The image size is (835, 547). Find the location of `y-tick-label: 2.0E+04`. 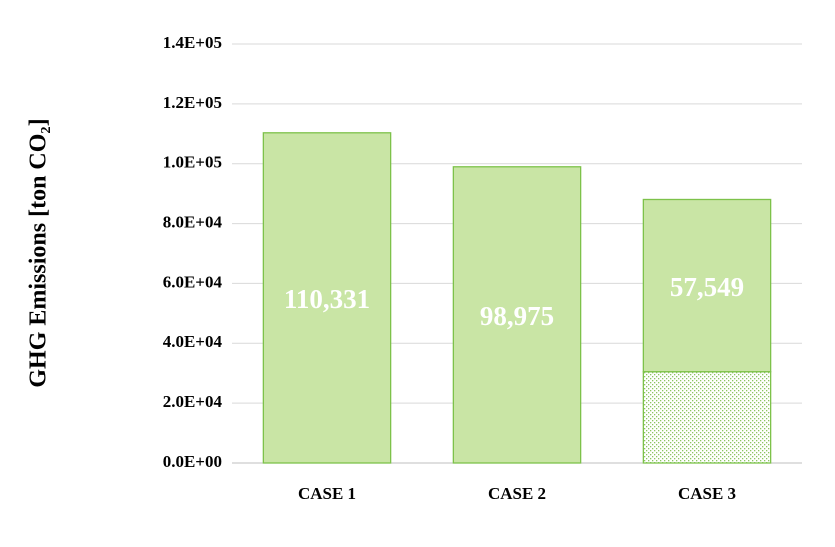

y-tick-label: 2.0E+04 is located at coordinates (193, 401).